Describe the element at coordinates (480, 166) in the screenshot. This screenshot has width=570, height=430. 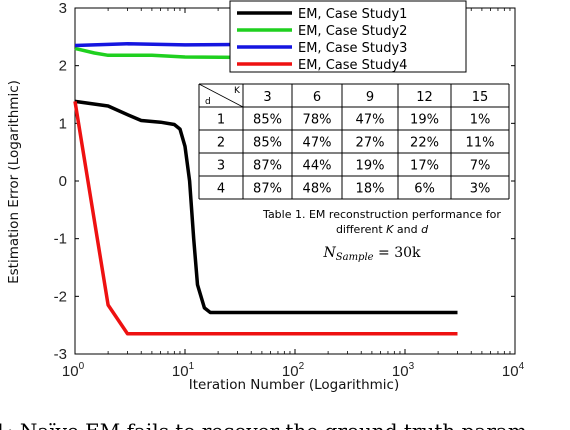
I see `table-cell: 7%` at that location.